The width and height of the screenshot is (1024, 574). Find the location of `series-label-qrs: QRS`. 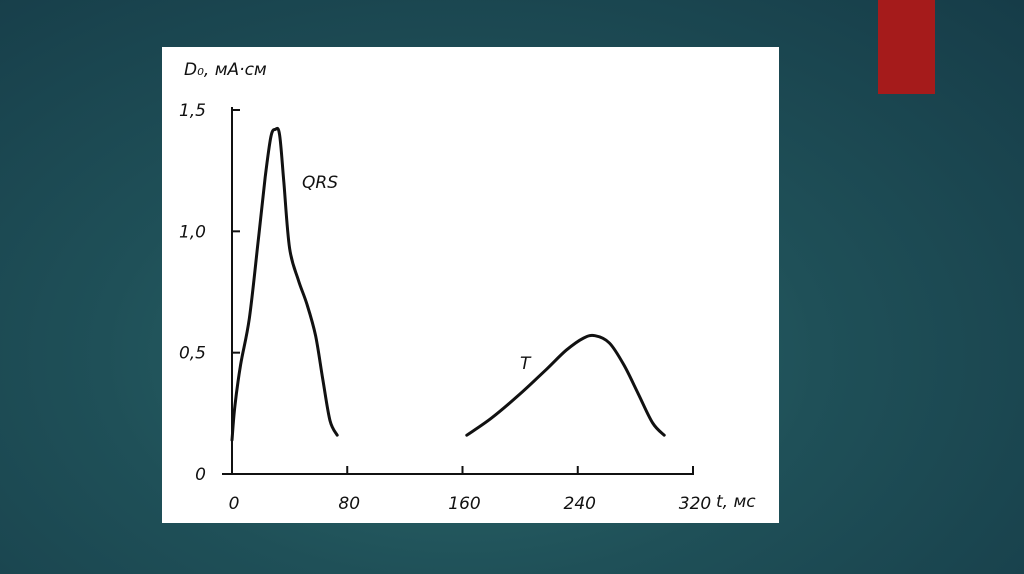

series-label-qrs: QRS is located at coordinates (320, 183).